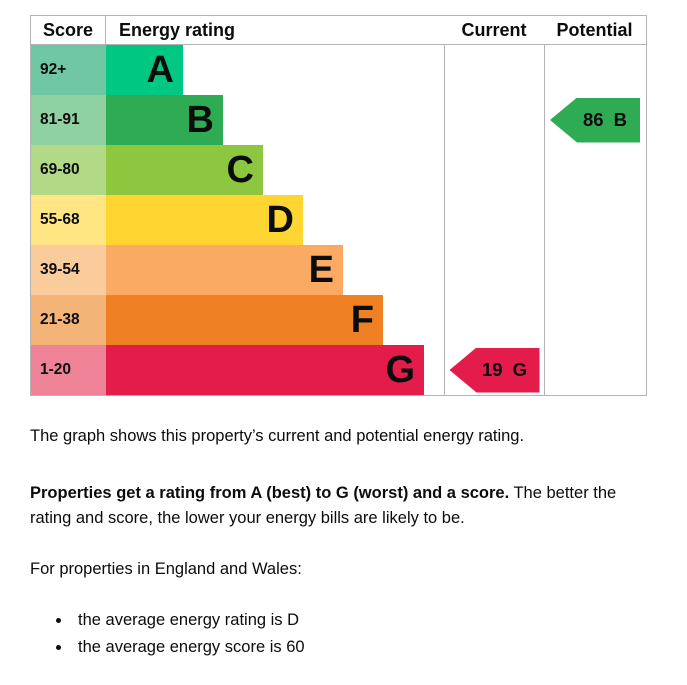 Image resolution: width=687 pixels, height=685 pixels. I want to click on band-e-letter: E, so click(321, 270).